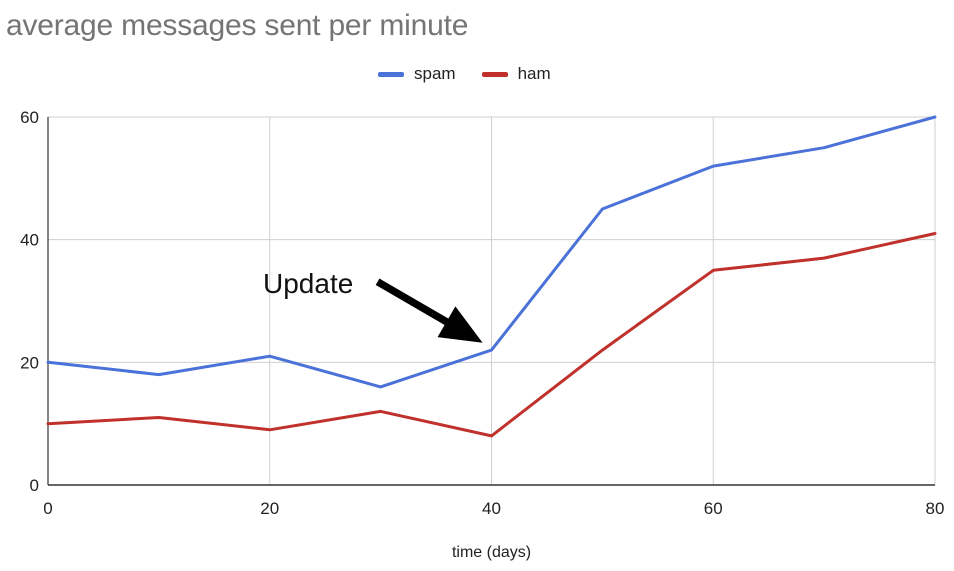 Image resolution: width=954 pixels, height=571 pixels. What do you see at coordinates (491, 508) in the screenshot?
I see `x-tick-label: 40` at bounding box center [491, 508].